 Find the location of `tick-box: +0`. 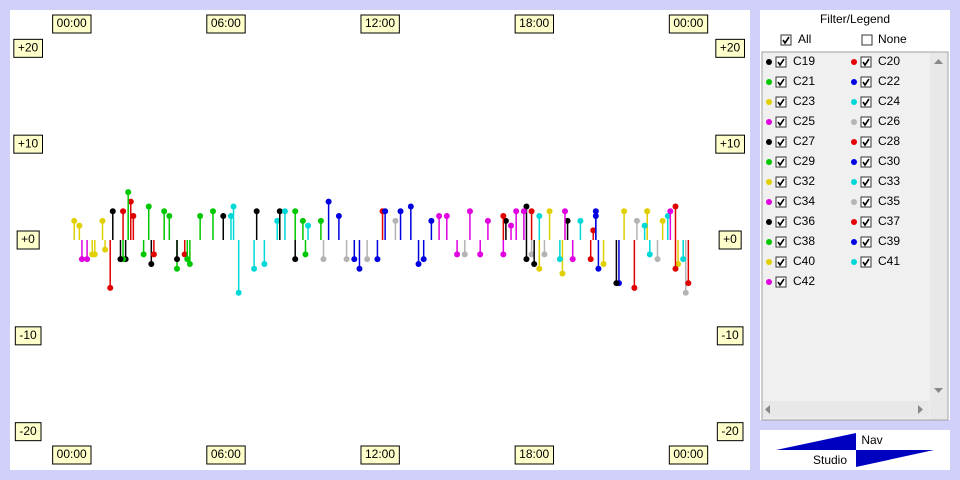

tick-box: +0 is located at coordinates (730, 240).